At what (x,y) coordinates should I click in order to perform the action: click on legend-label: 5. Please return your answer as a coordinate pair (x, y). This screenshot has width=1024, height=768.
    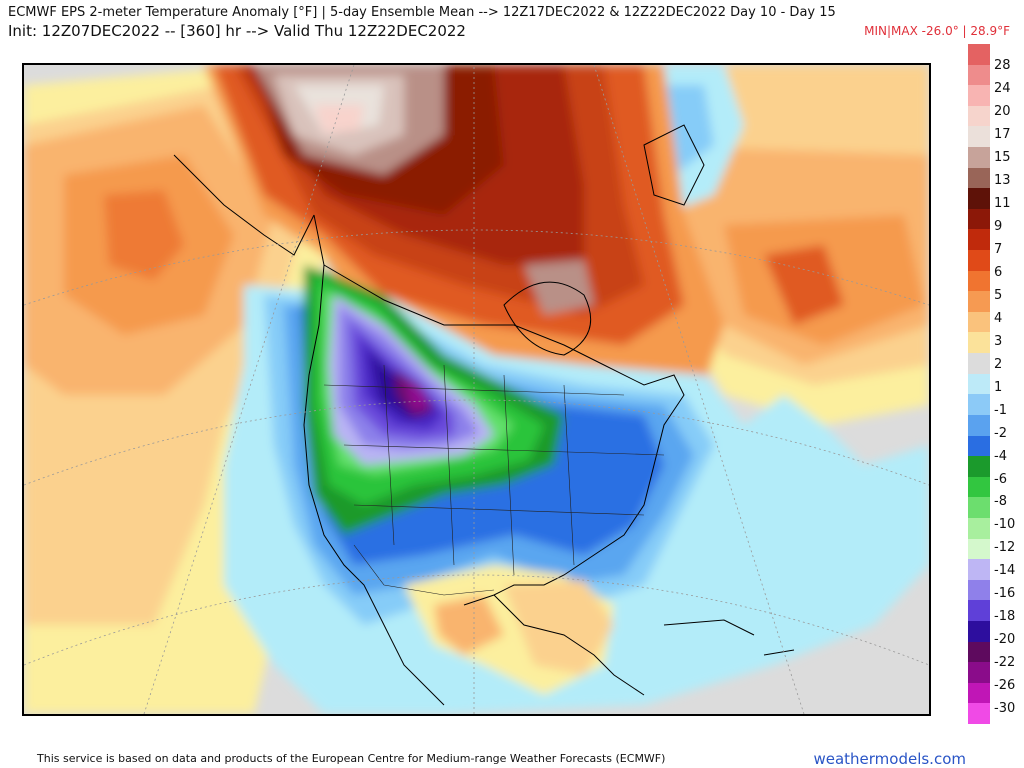
    Looking at the image, I should click on (998, 295).